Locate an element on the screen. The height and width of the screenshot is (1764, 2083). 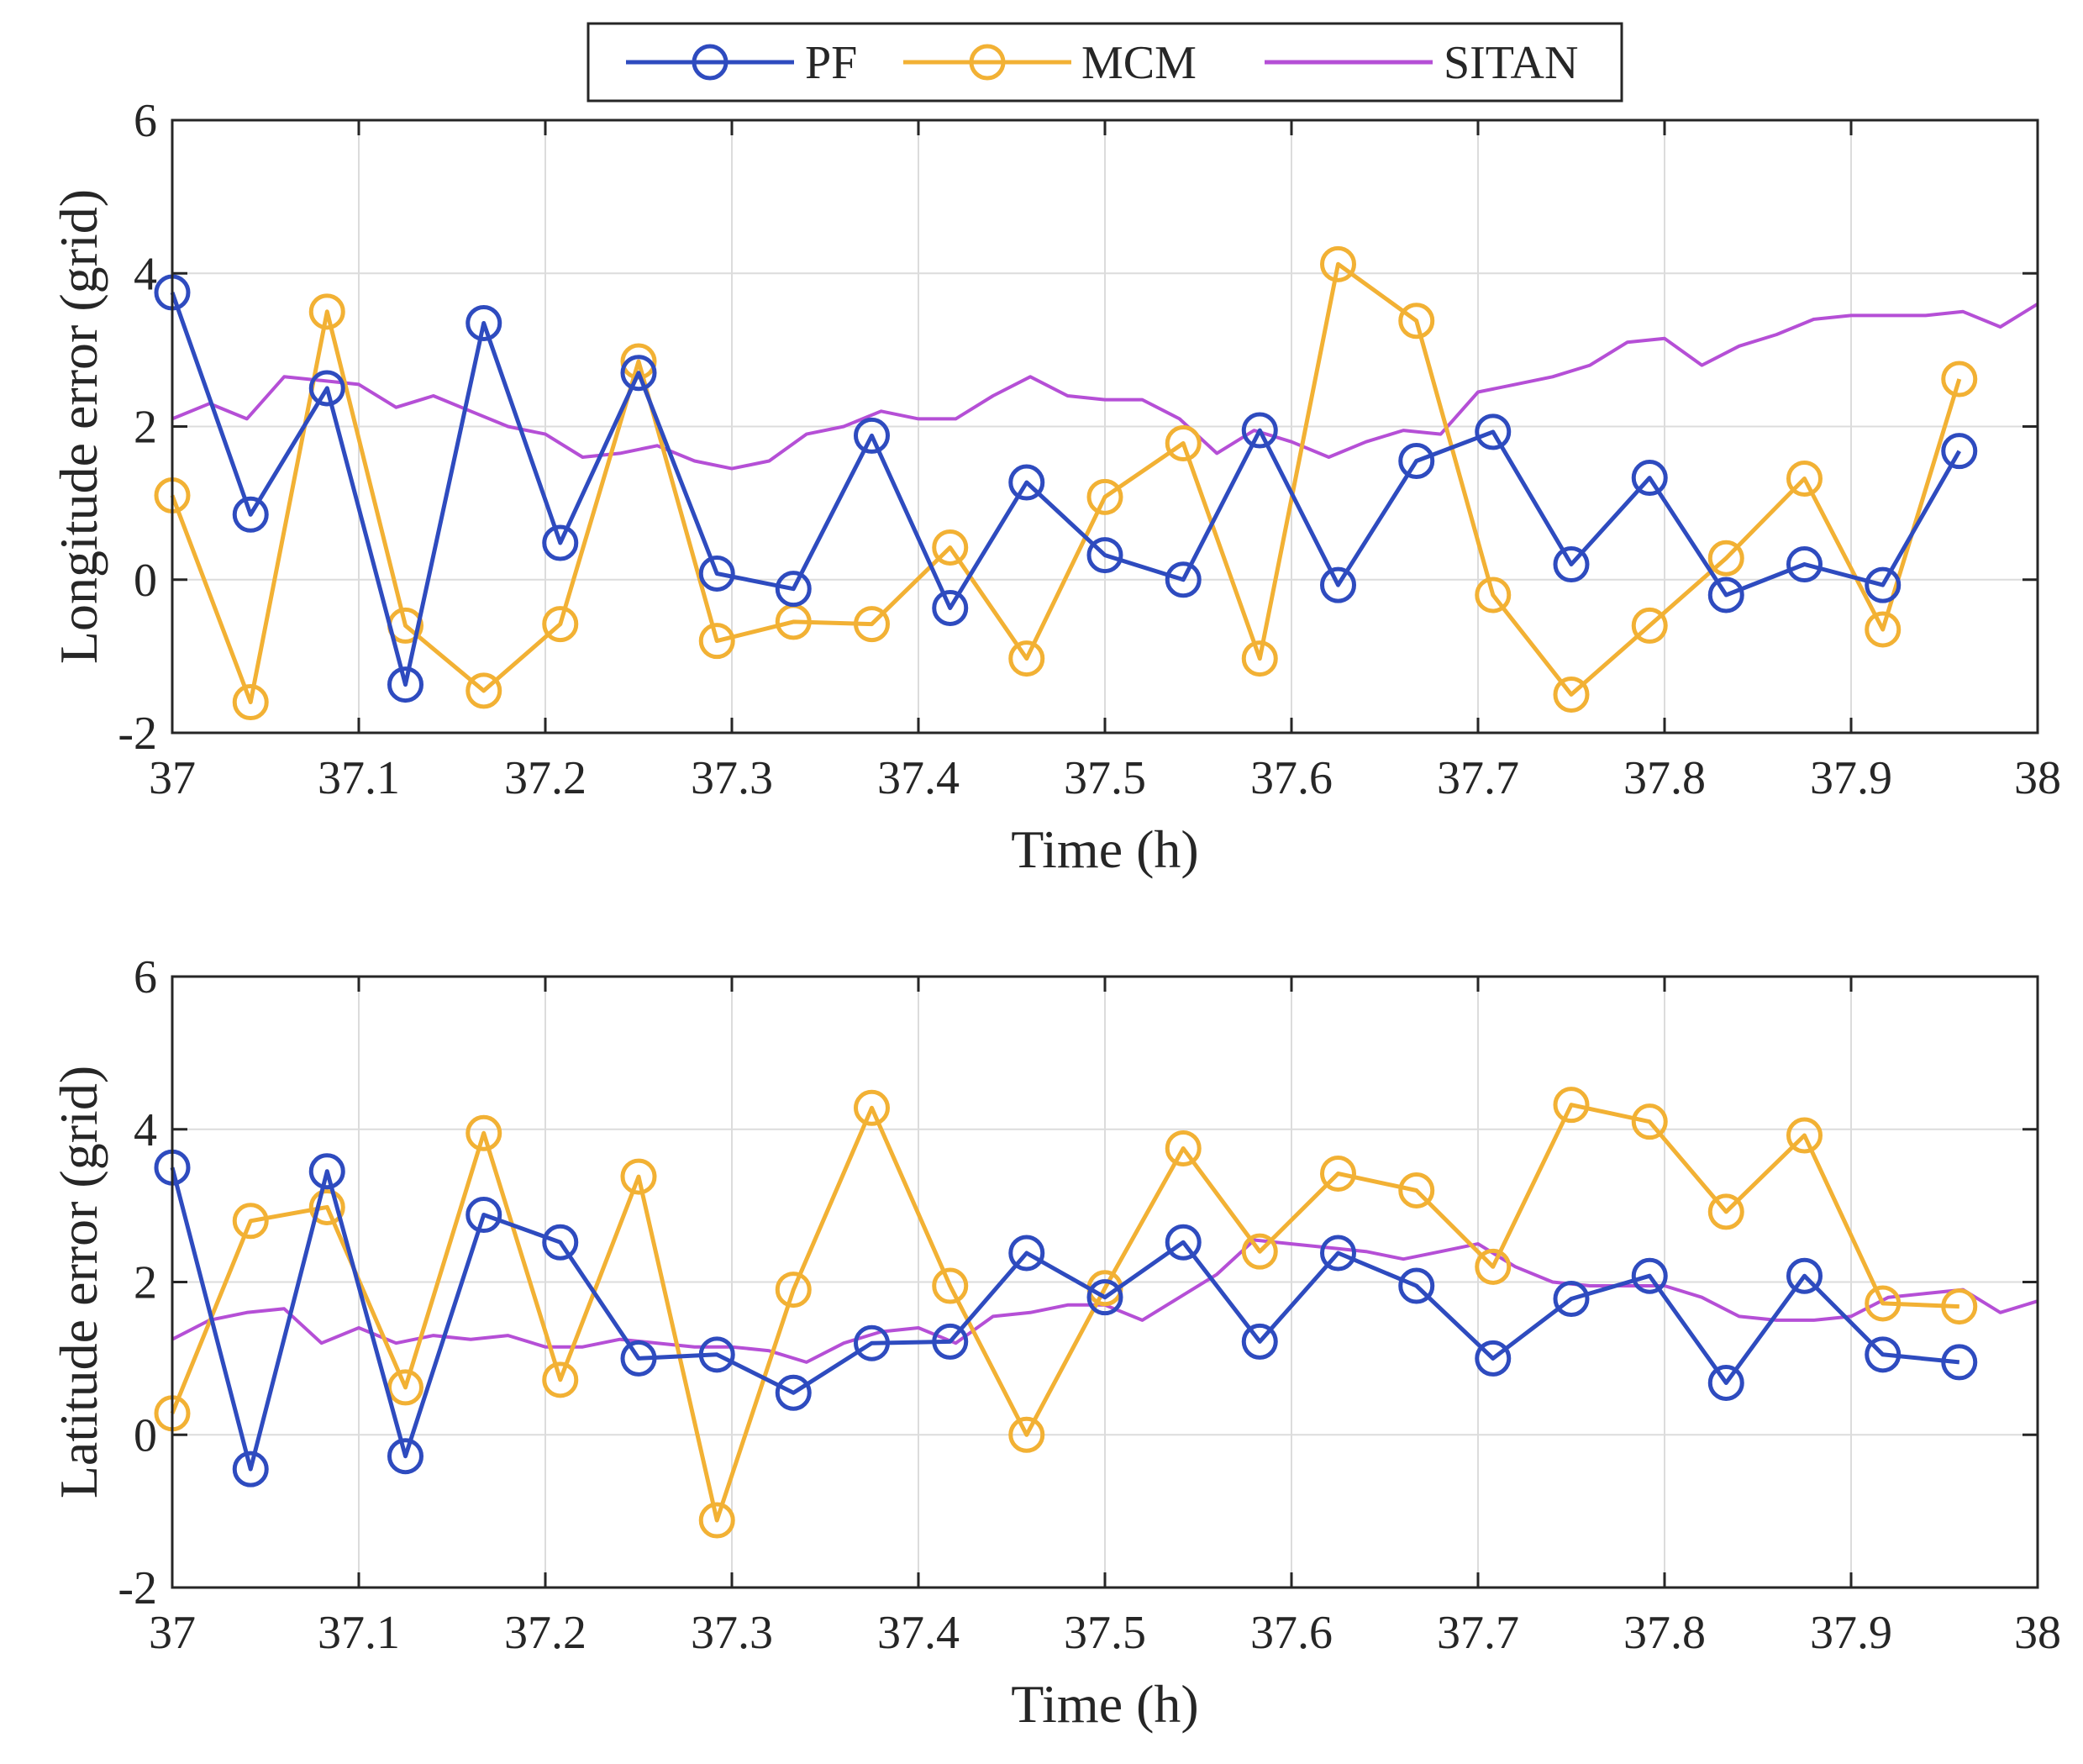
latitude-x-tick-label: 37.9 is located at coordinates (1851, 1633).